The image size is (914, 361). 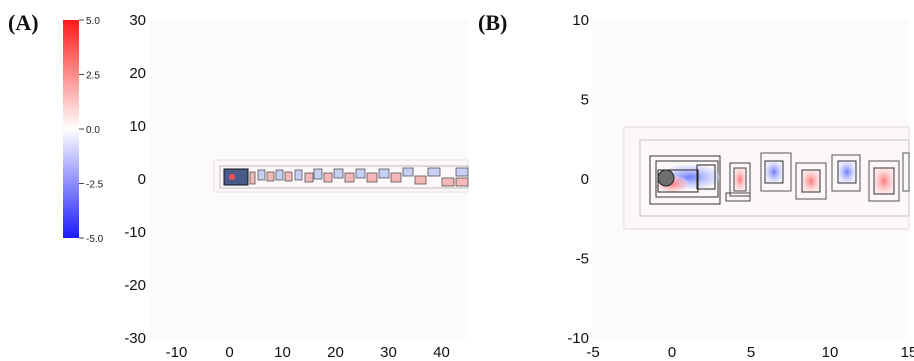 What do you see at coordinates (492, 22) in the screenshot?
I see `panel-b-label: (B)` at bounding box center [492, 22].